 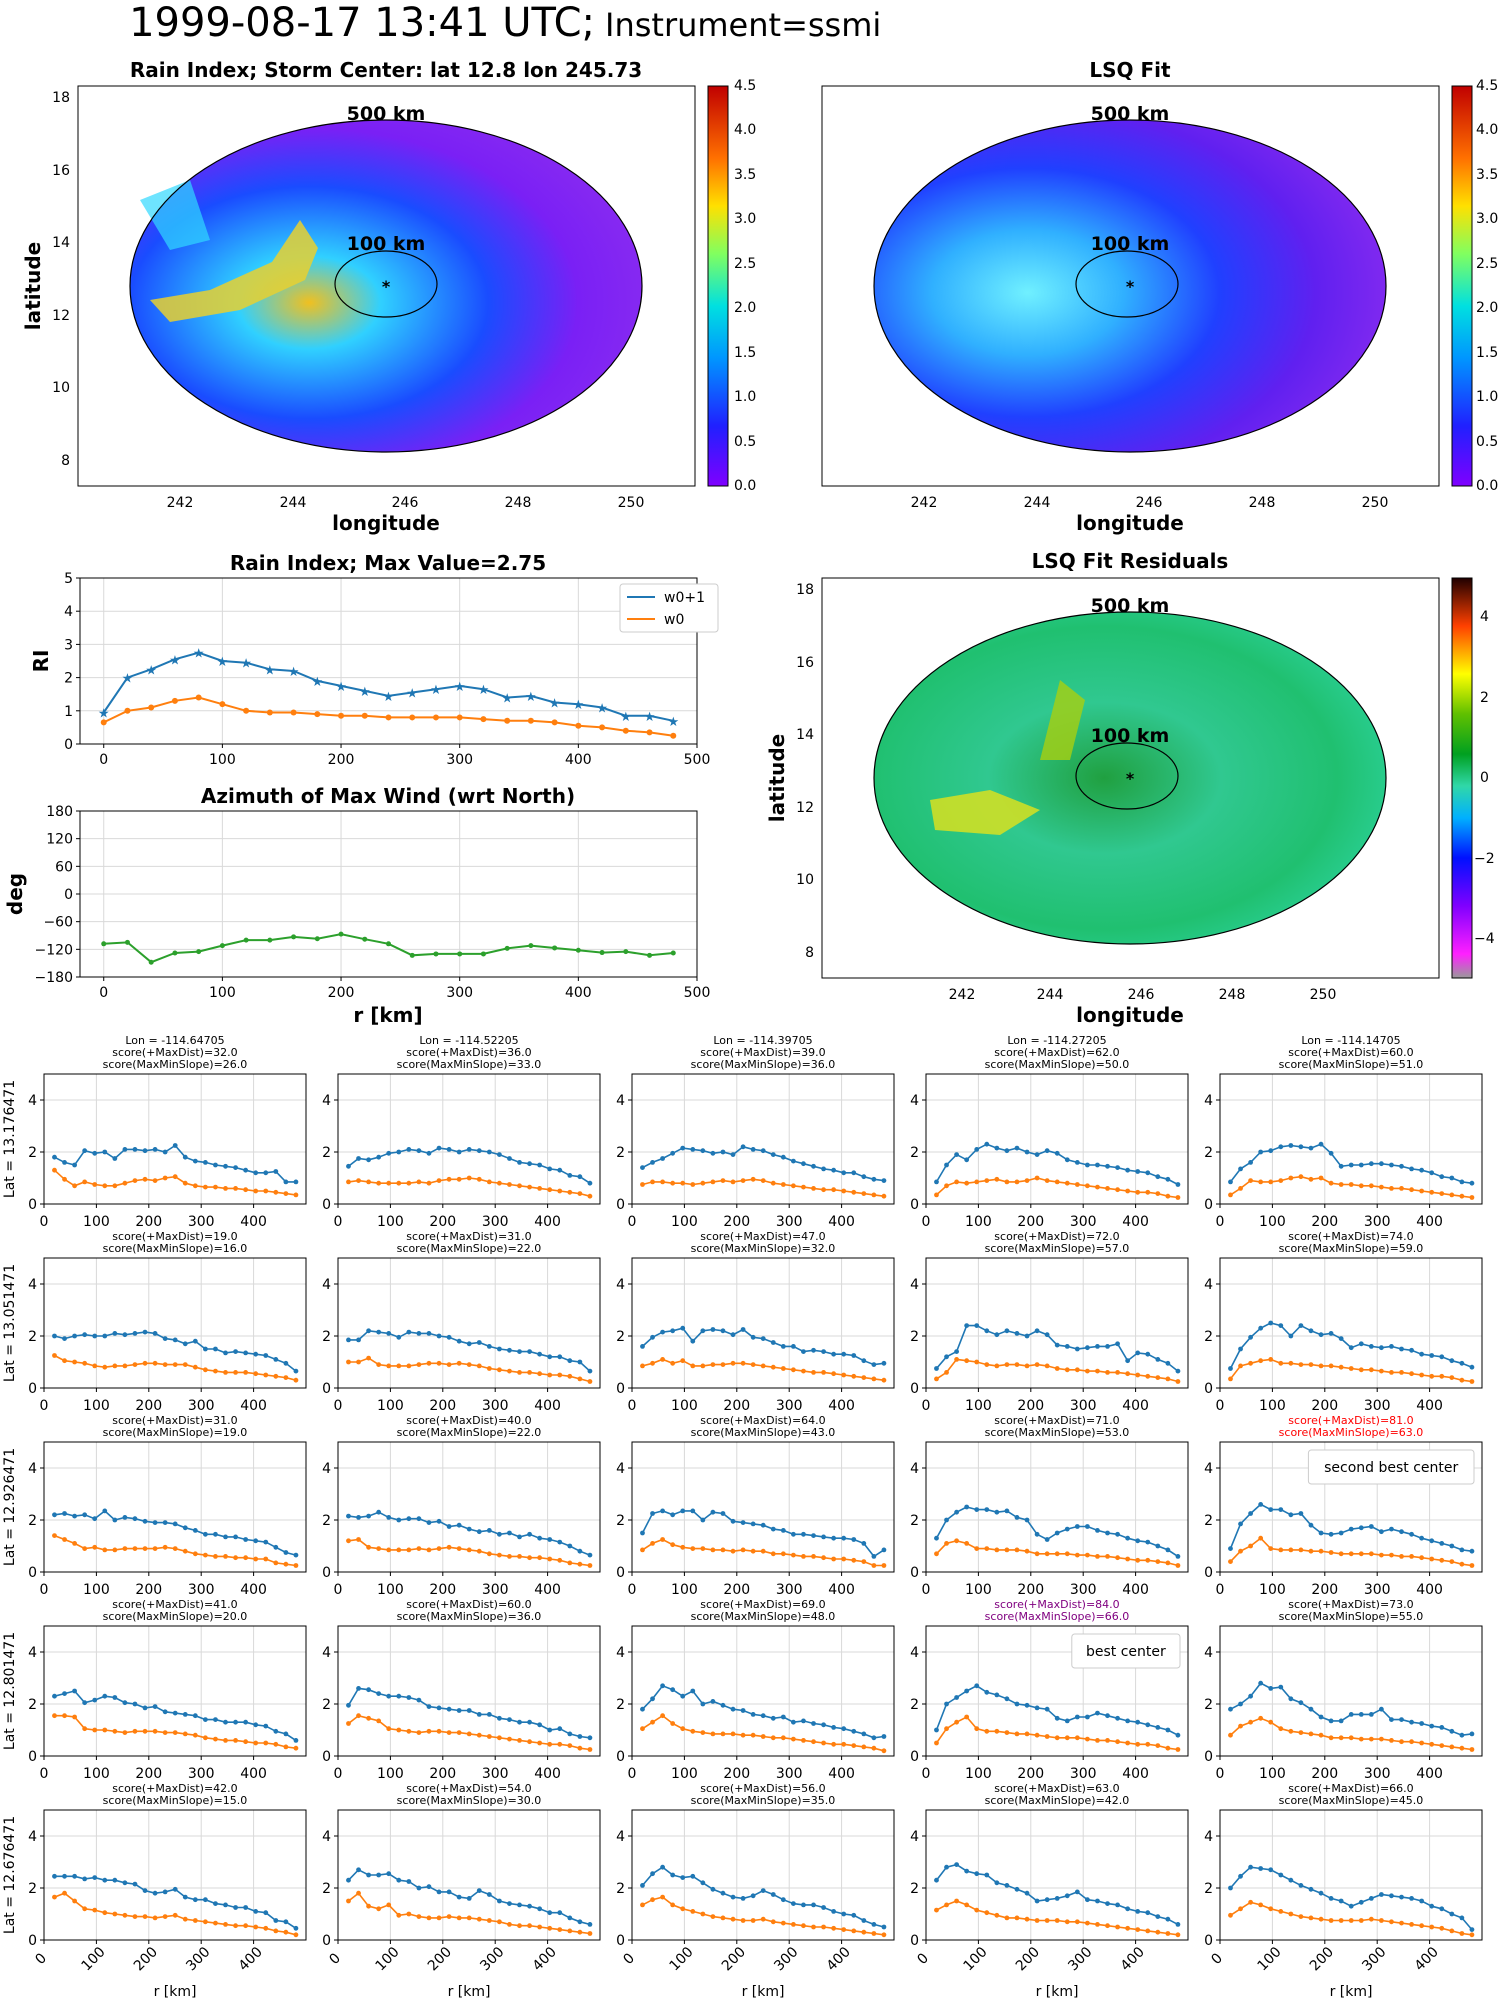 I want to click on score-maxdist: score(+MaxDist)=36.0, so click(x=468, y=1052).